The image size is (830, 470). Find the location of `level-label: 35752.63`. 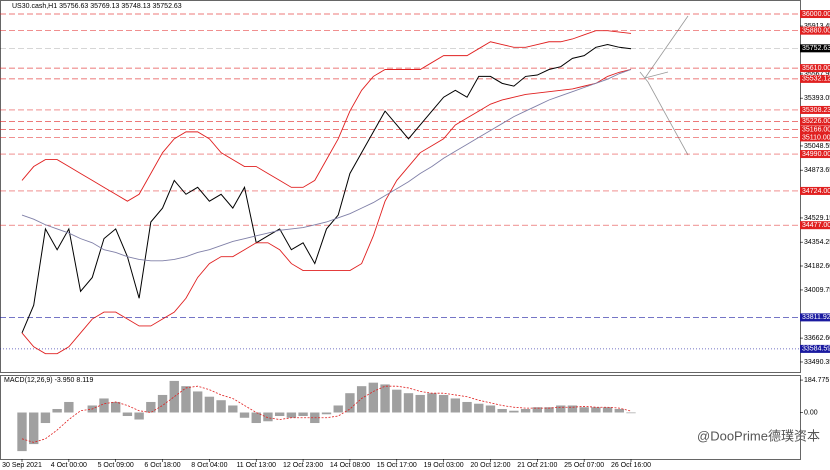

level-label: 35752.63 is located at coordinates (816, 48).